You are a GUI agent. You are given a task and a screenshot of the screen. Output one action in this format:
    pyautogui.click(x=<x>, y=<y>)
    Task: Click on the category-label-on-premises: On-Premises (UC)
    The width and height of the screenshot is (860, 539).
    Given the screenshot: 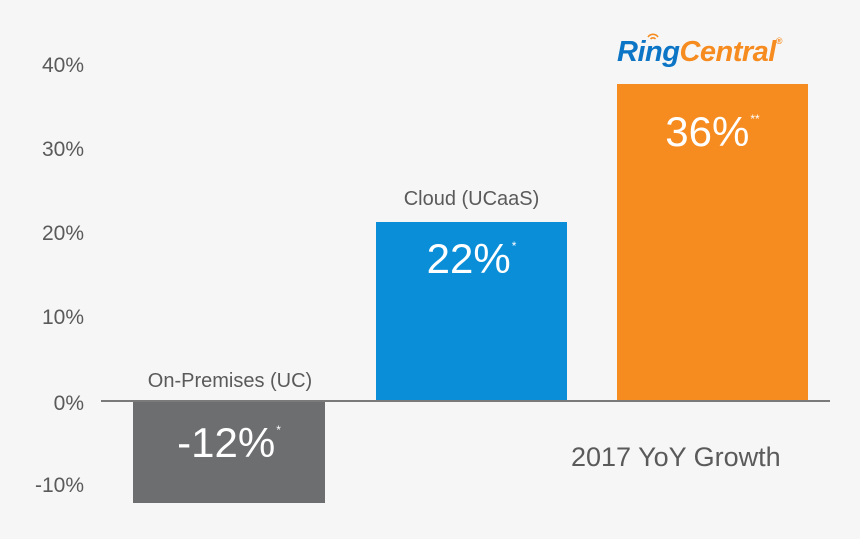 What is the action you would take?
    pyautogui.click(x=230, y=381)
    